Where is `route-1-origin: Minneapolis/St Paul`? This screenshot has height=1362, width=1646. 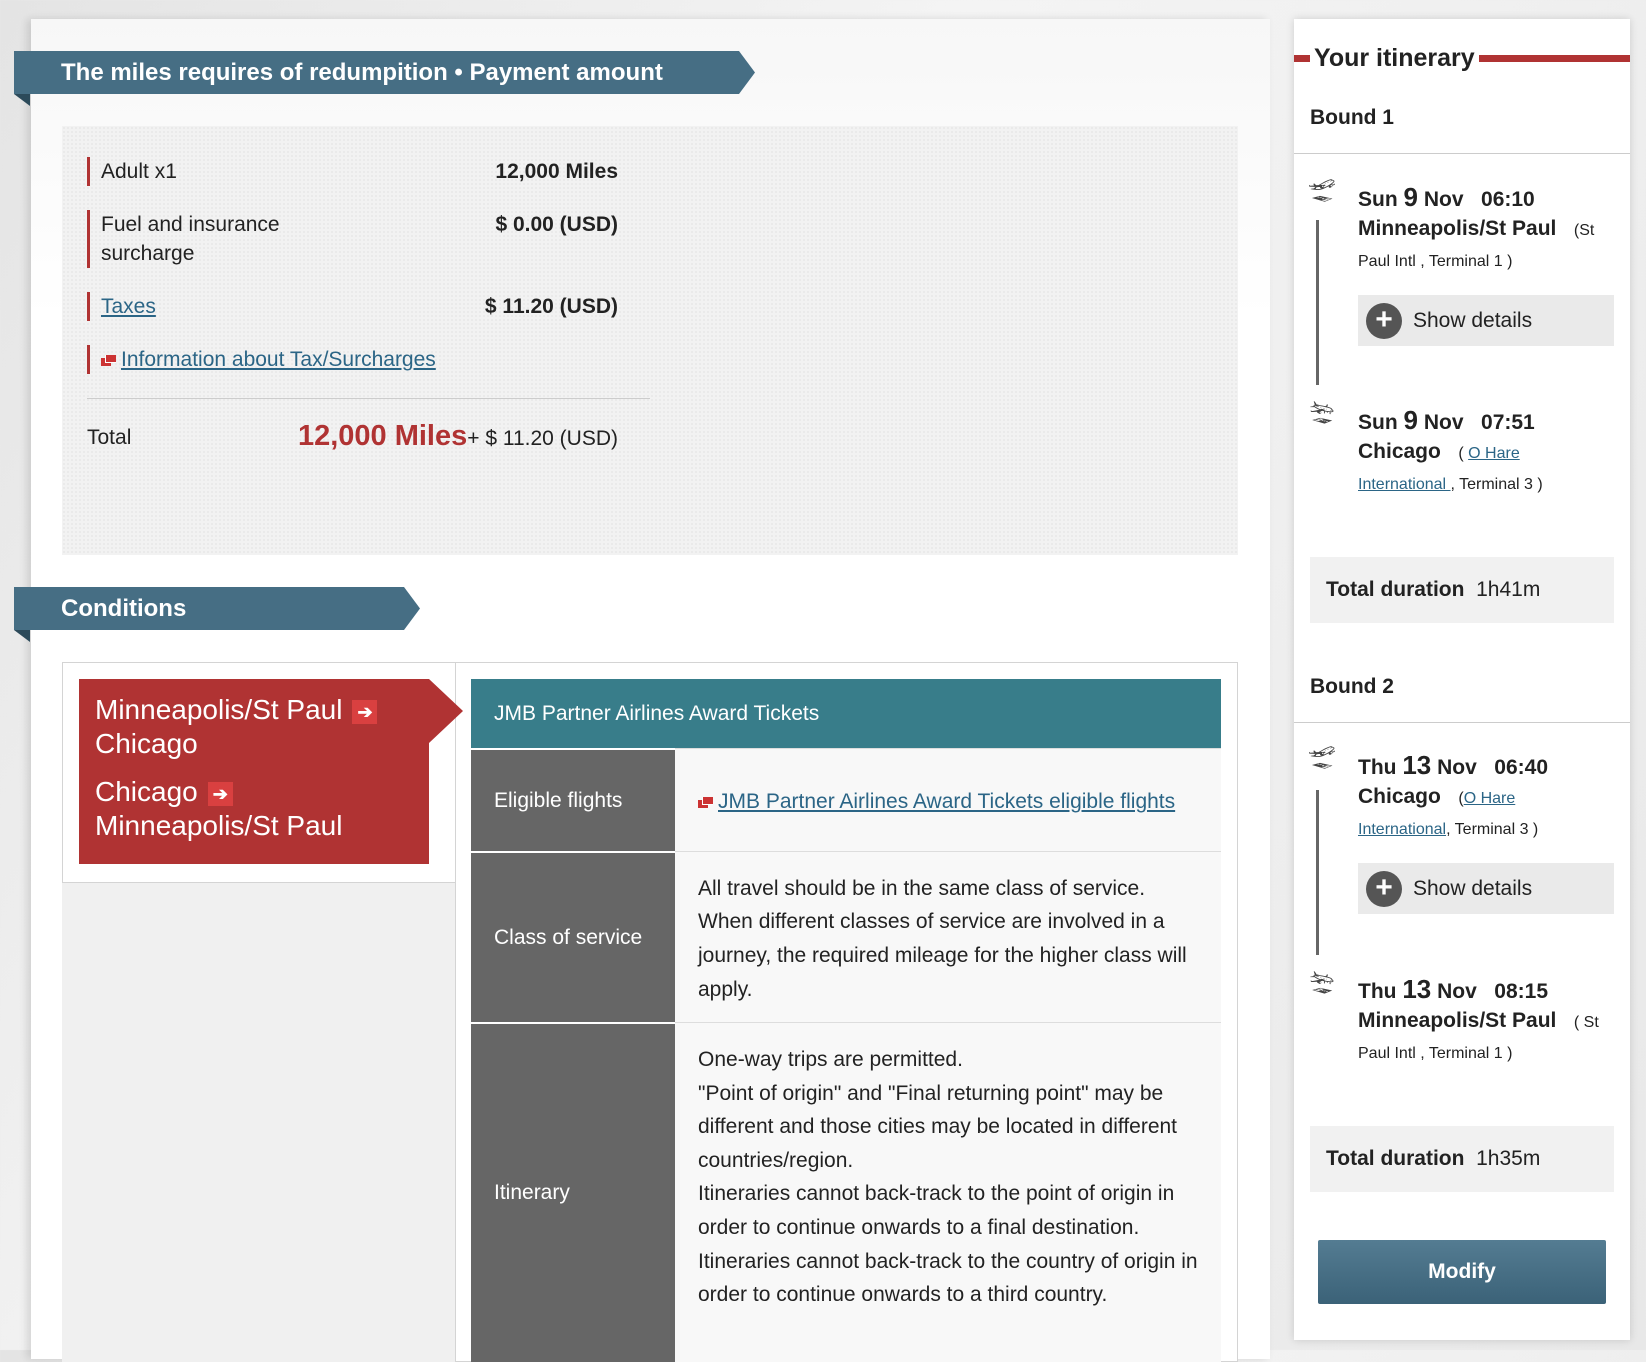
route-1-origin: Minneapolis/St Paul is located at coordinates (219, 709).